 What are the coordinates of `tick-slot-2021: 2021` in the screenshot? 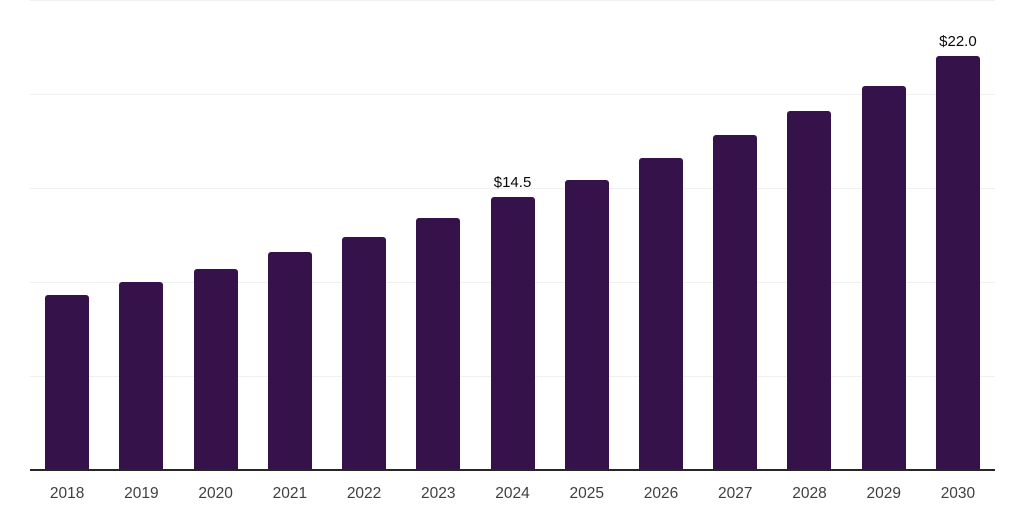 It's located at (290, 491).